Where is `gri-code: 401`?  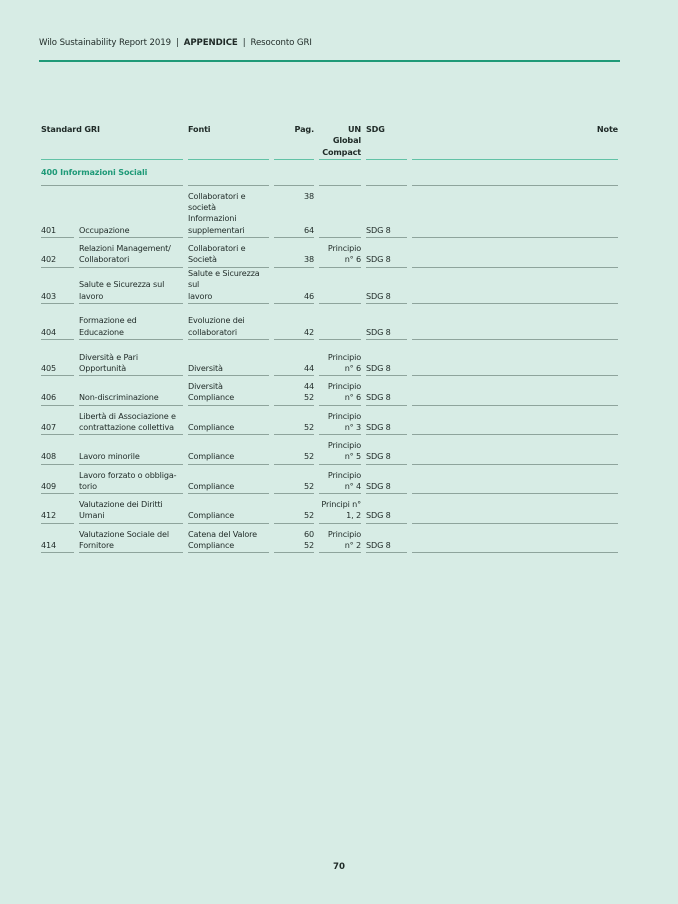 gri-code: 401 is located at coordinates (57, 212).